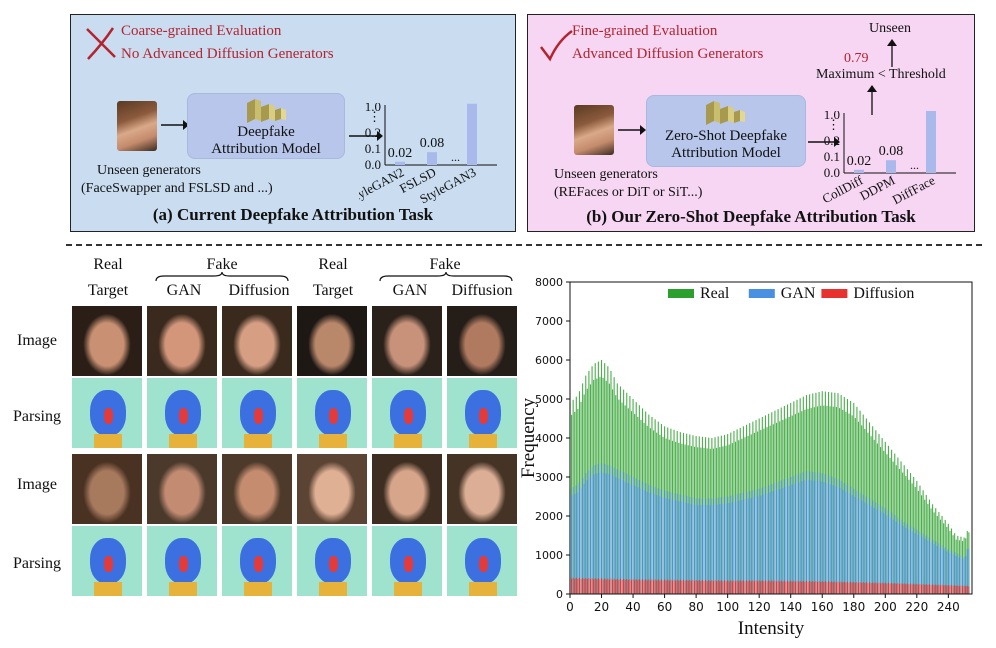 Image resolution: width=996 pixels, height=648 pixels. What do you see at coordinates (107, 413) in the screenshot?
I see `parsing-map` at bounding box center [107, 413].